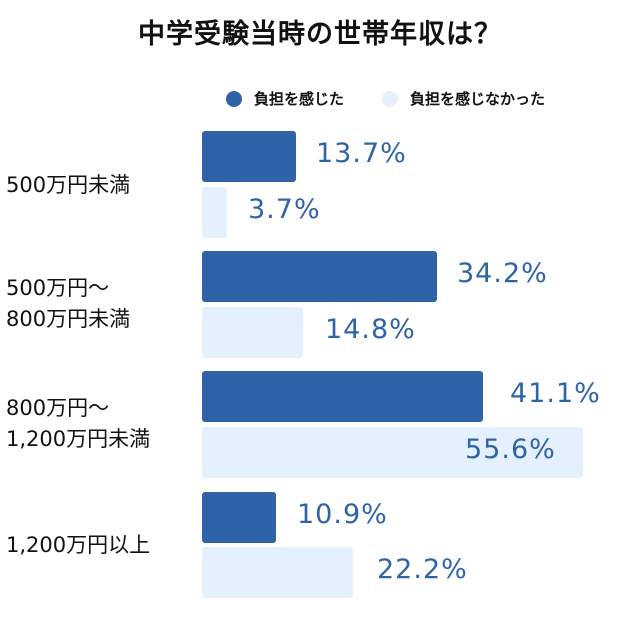 This screenshot has width=640, height=620. I want to click on value-label-felt: 13.7%, so click(361, 153).